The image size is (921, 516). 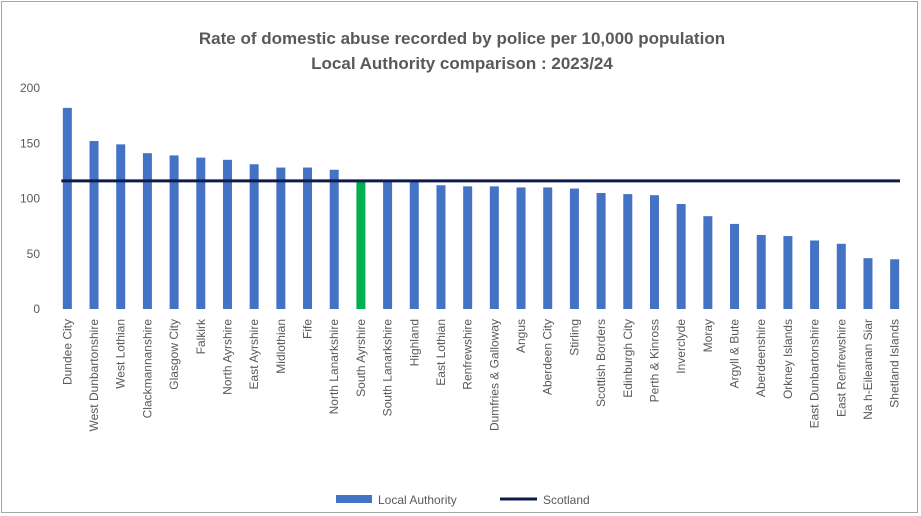 I want to click on bar-inverclyde, so click(x=681, y=256).